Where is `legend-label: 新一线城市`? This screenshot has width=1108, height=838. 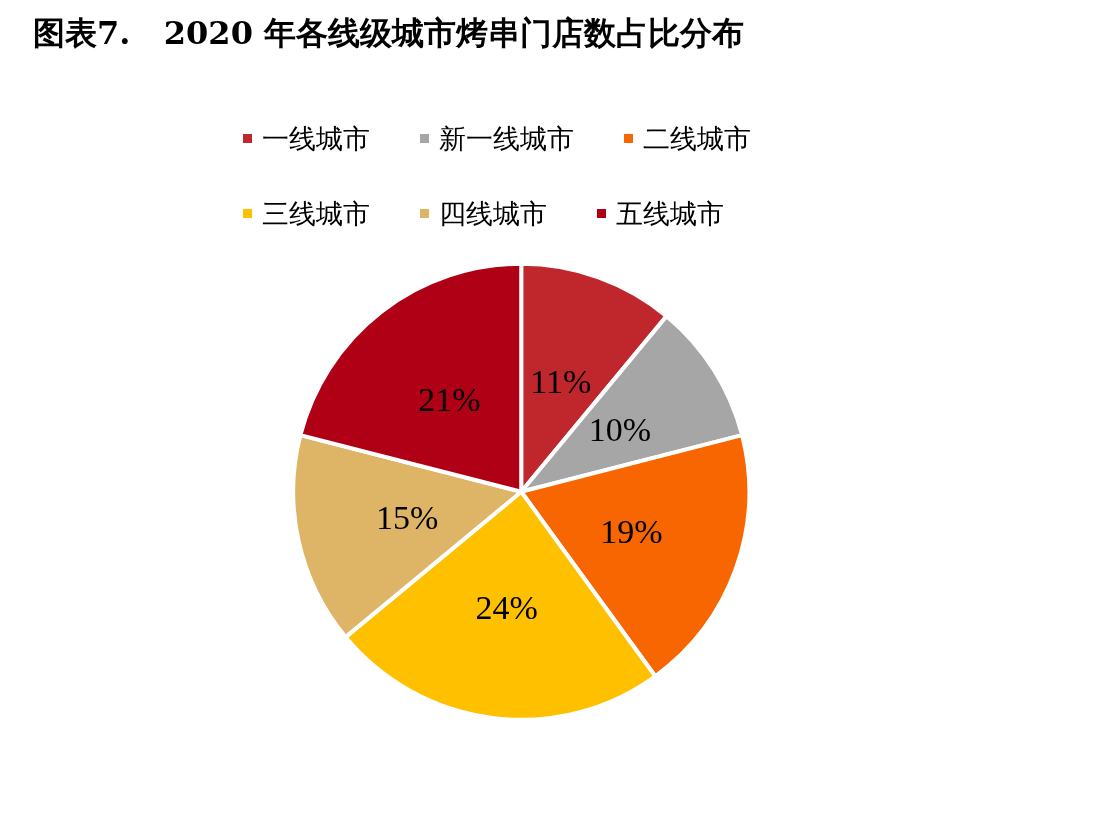 legend-label: 新一线城市 is located at coordinates (506, 138).